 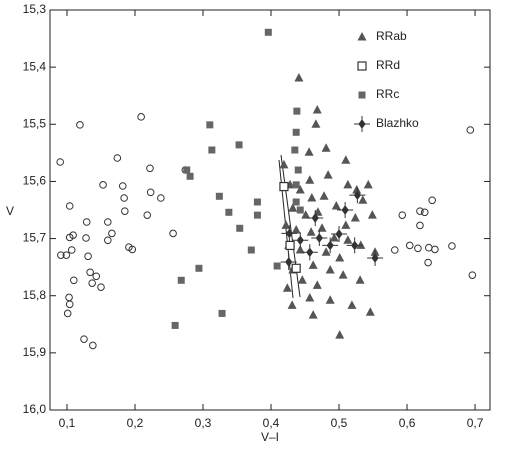 I want to click on x-tick-label: 0,6, so click(x=407, y=423).